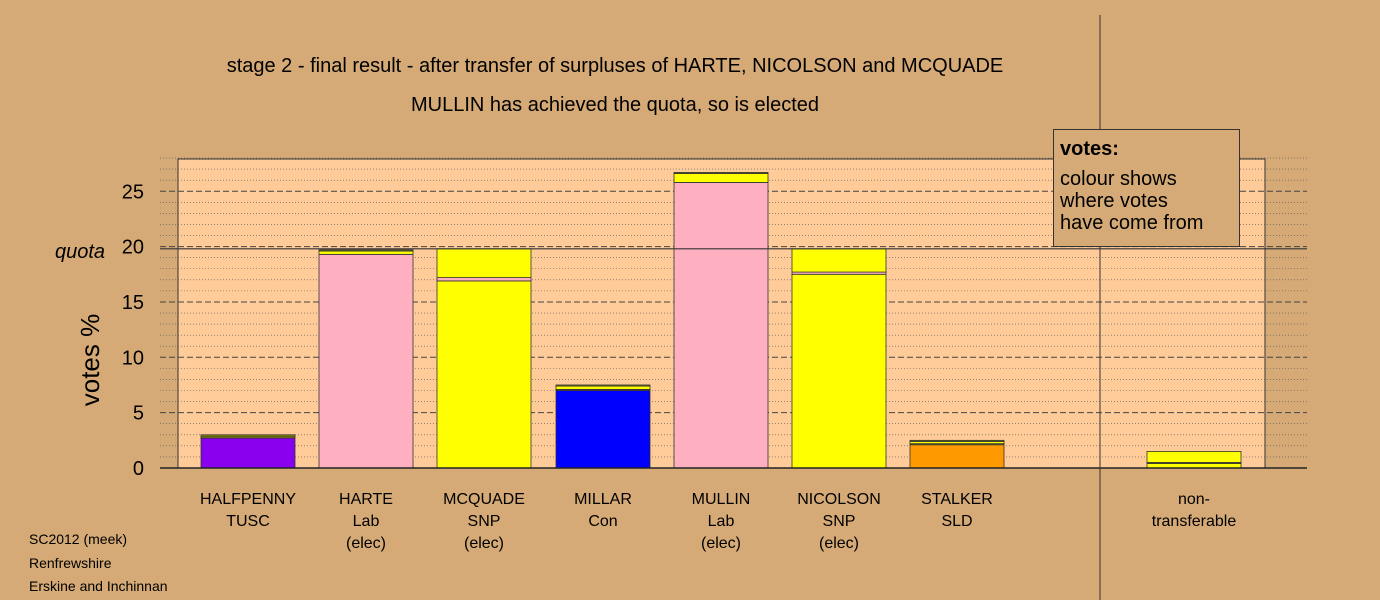 The height and width of the screenshot is (600, 1380). What do you see at coordinates (133, 248) in the screenshot?
I see `y-tick-label: 20` at bounding box center [133, 248].